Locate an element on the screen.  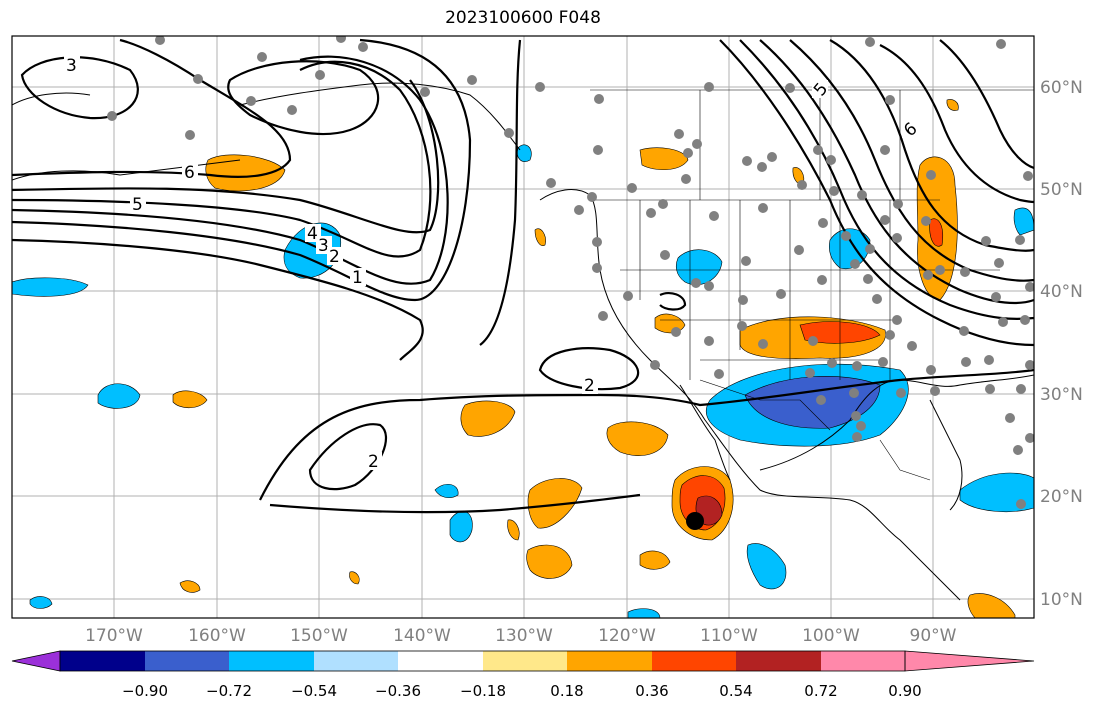
colorbar-tick: 0.72 is located at coordinates (820, 691).